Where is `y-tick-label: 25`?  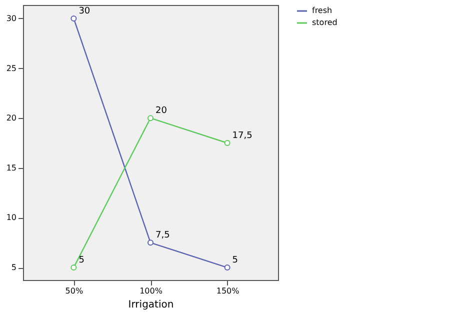 y-tick-label: 25 is located at coordinates (11, 68).